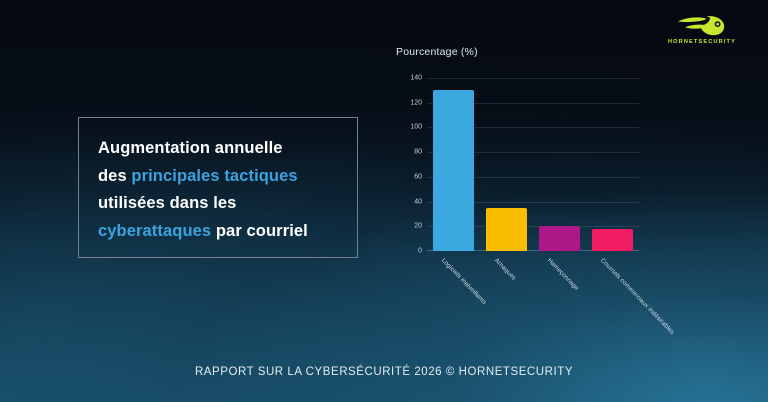  What do you see at coordinates (416, 127) in the screenshot?
I see `y-axis-tick: 100` at bounding box center [416, 127].